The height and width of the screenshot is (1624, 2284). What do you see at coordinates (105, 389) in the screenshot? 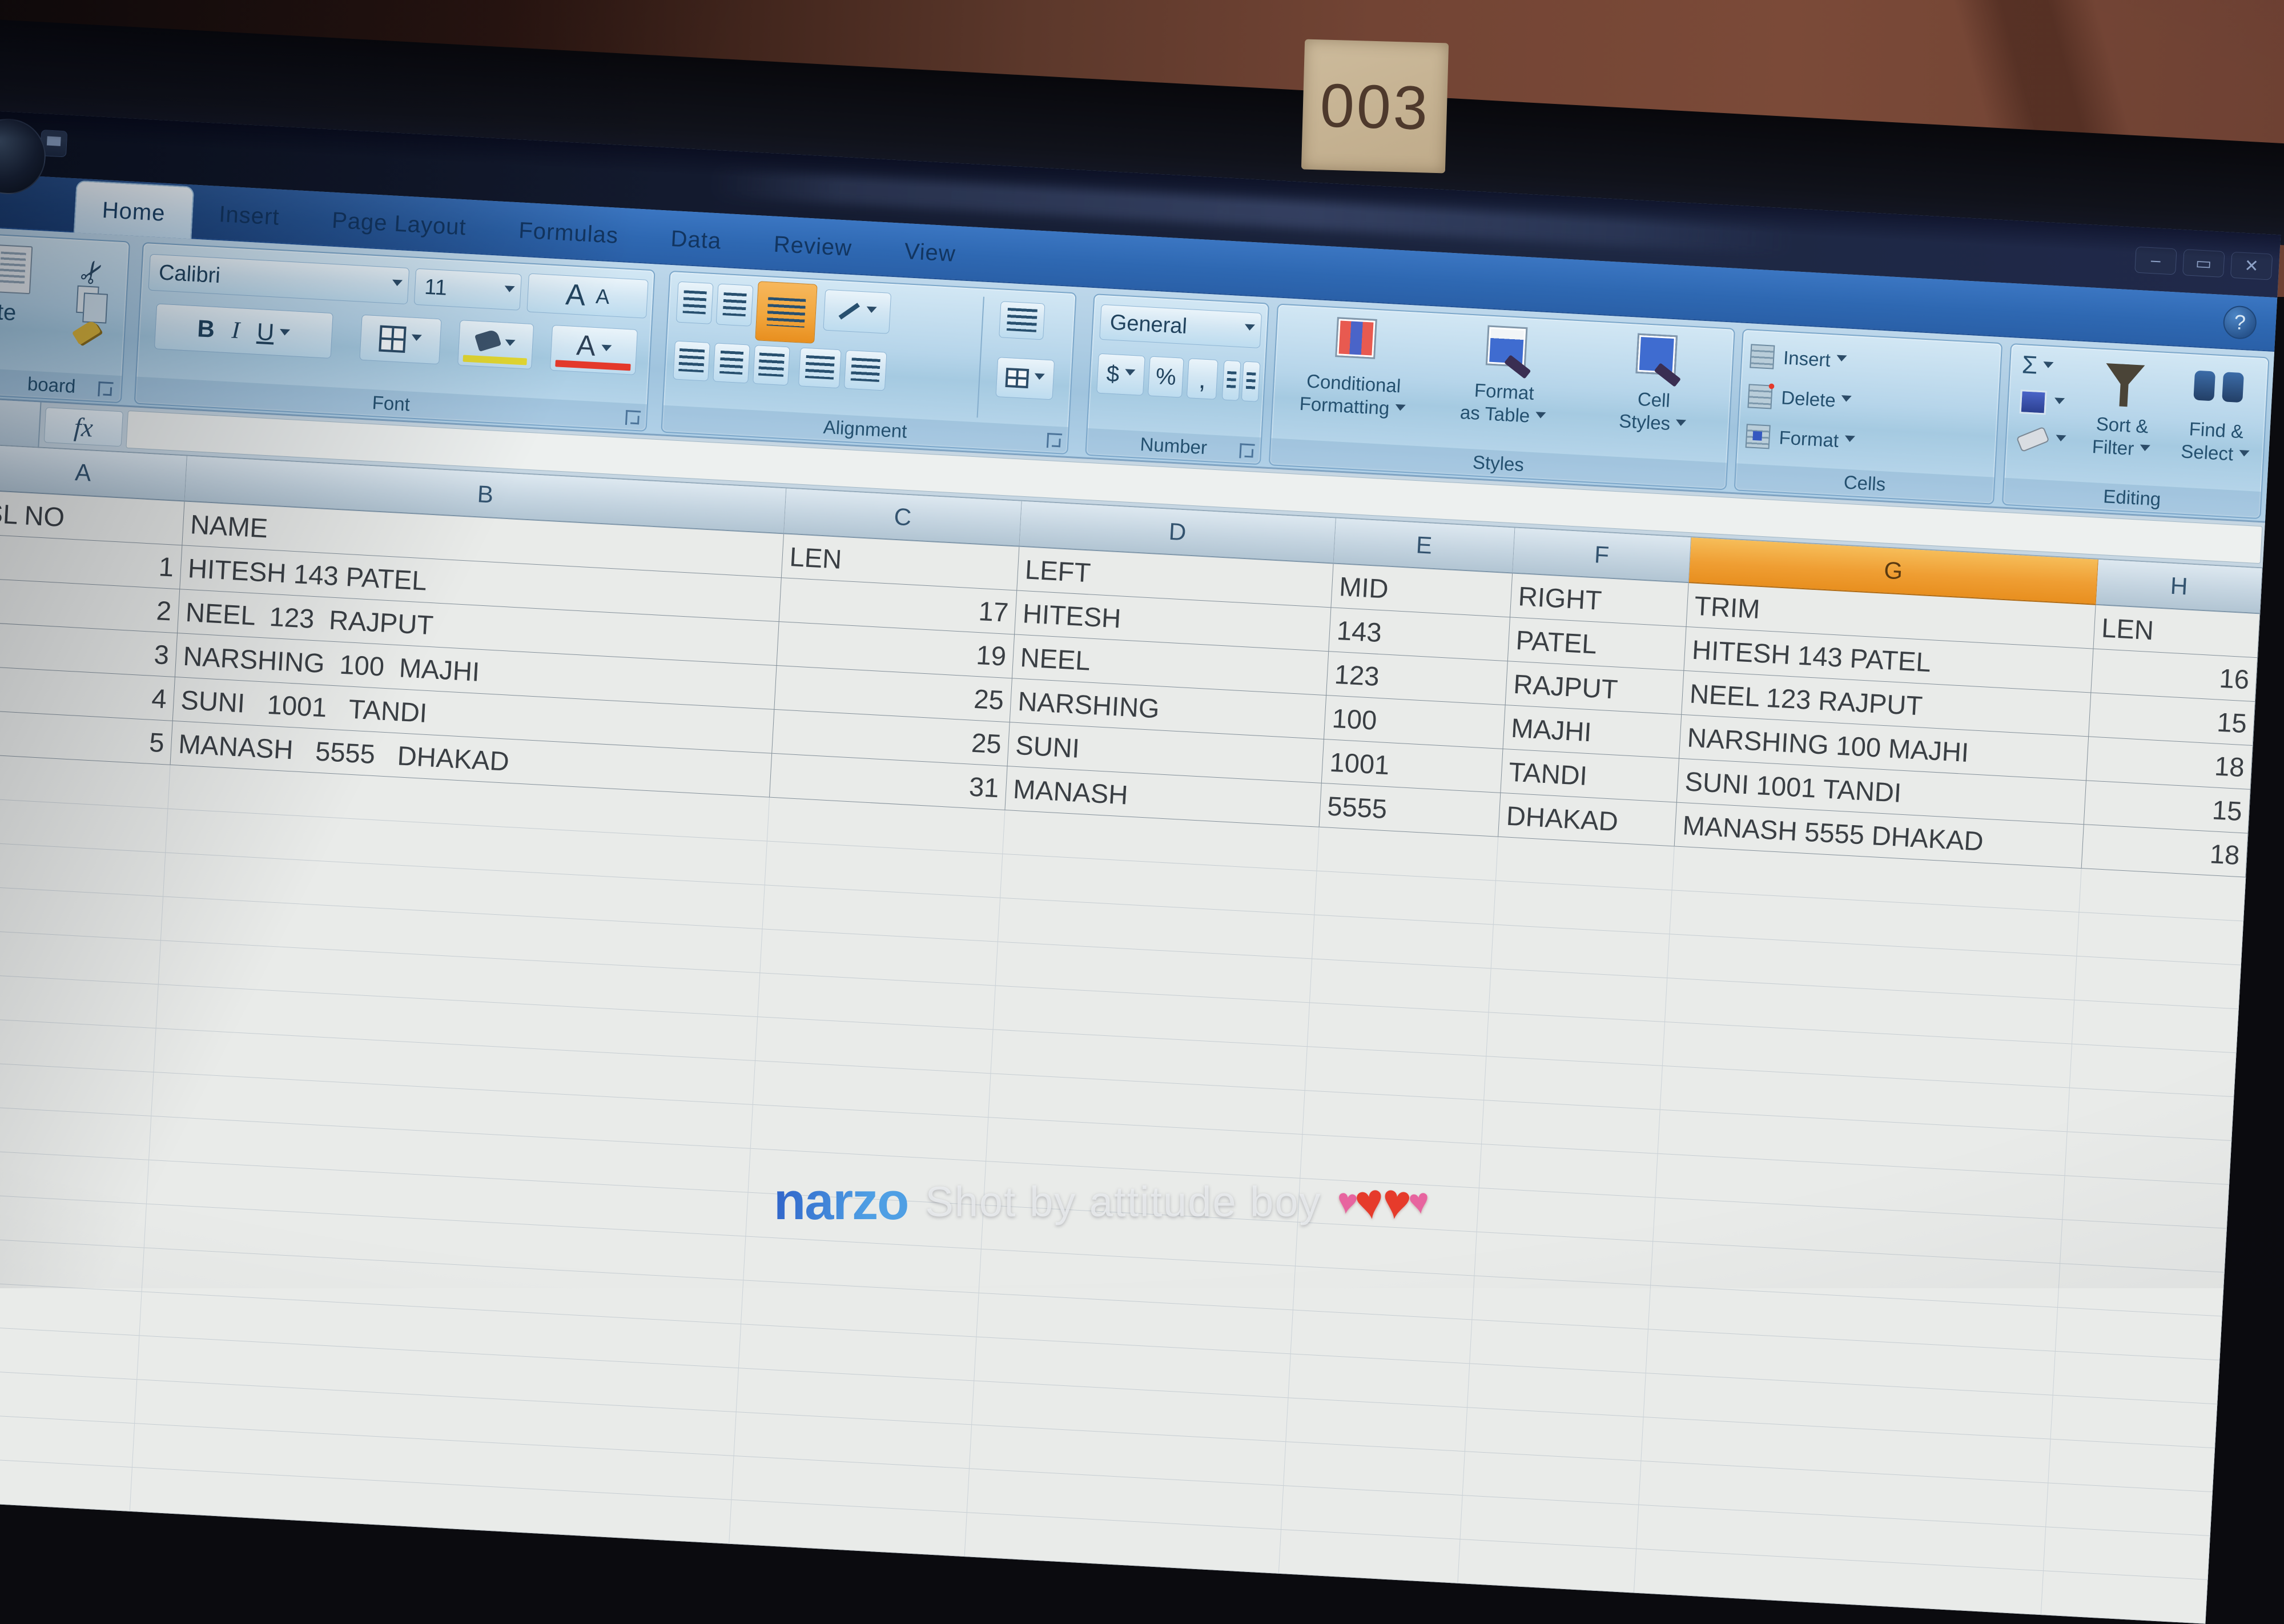
I see `clipboard-dialog-launcher` at bounding box center [105, 389].